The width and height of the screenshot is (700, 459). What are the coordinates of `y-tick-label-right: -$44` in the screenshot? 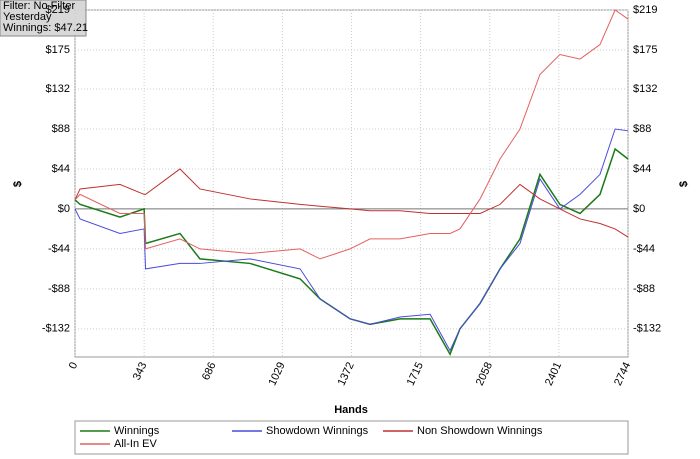 It's located at (644, 249).